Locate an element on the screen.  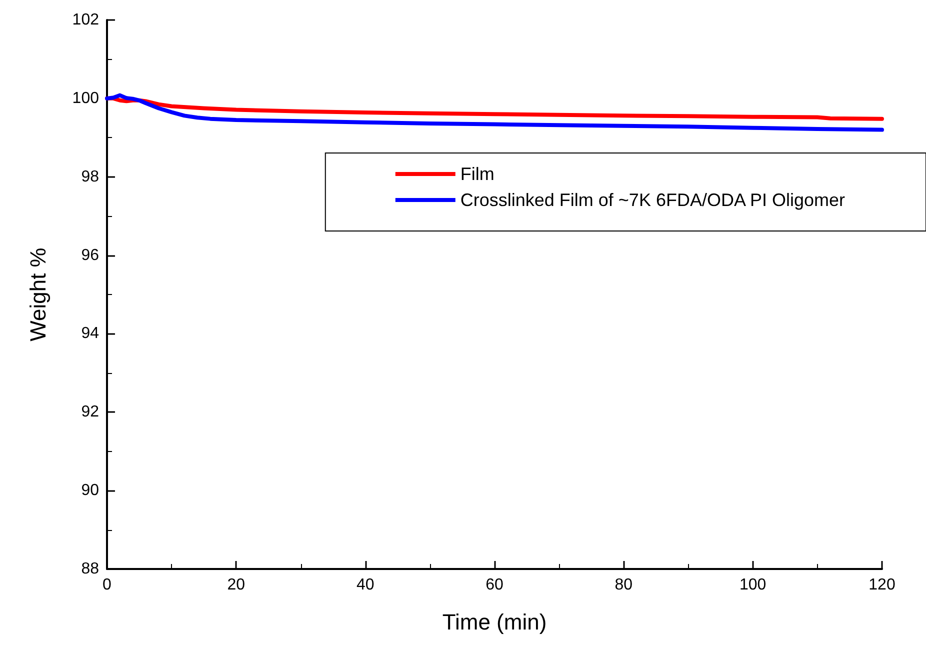
x-tick-label: 120 is located at coordinates (882, 585).